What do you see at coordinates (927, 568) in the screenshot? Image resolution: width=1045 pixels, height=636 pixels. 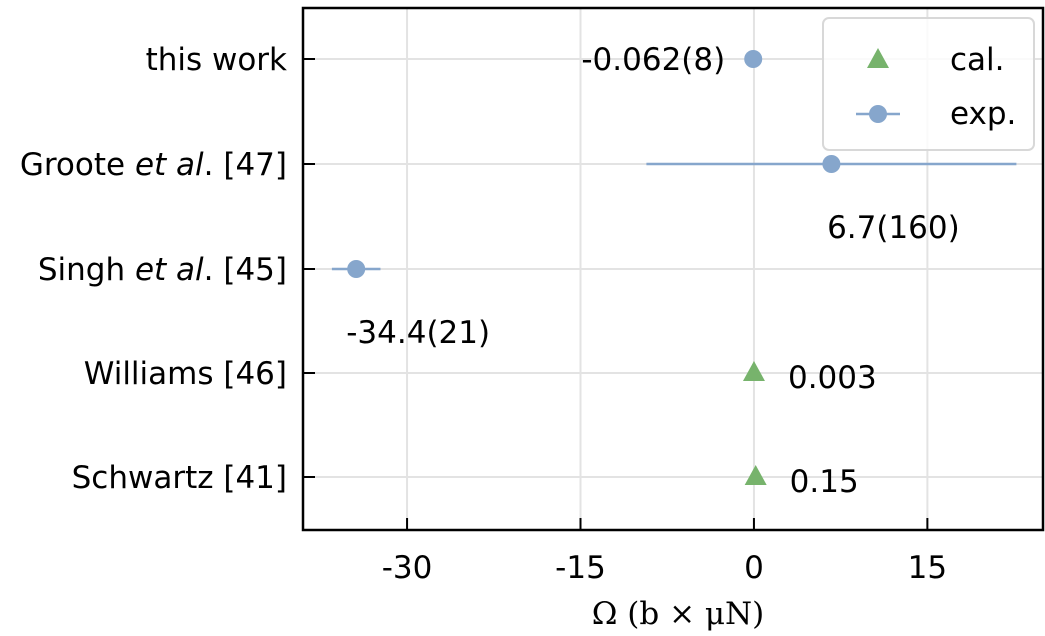 I see `x-tick-label: 15` at bounding box center [927, 568].